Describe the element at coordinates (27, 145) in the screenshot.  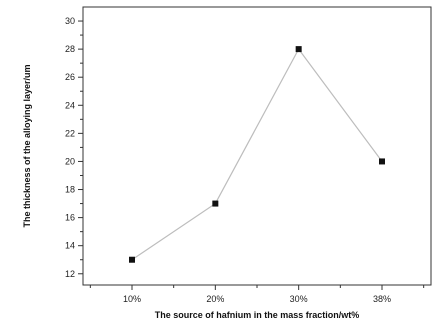
I see `y-axis-title: The thickness of the alloying layer/um` at that location.